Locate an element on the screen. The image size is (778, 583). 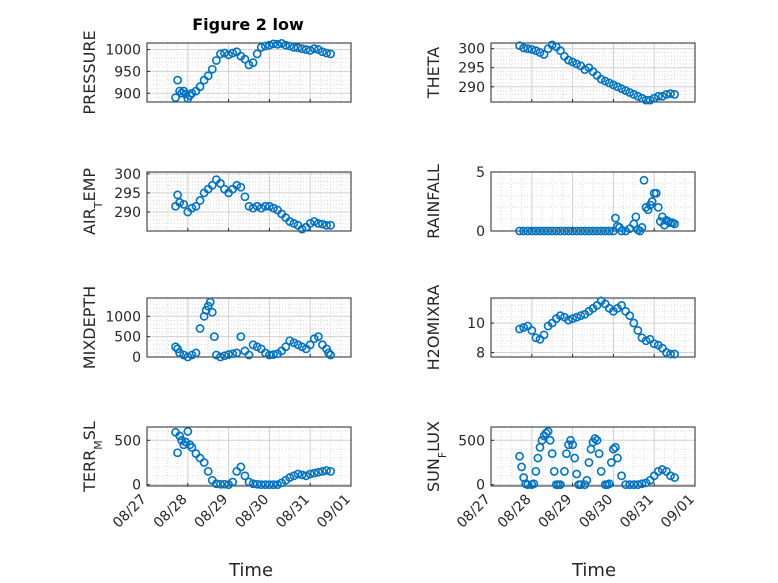
subplot-rainfall: 0 5 RAINFALL is located at coordinates (560, 202).